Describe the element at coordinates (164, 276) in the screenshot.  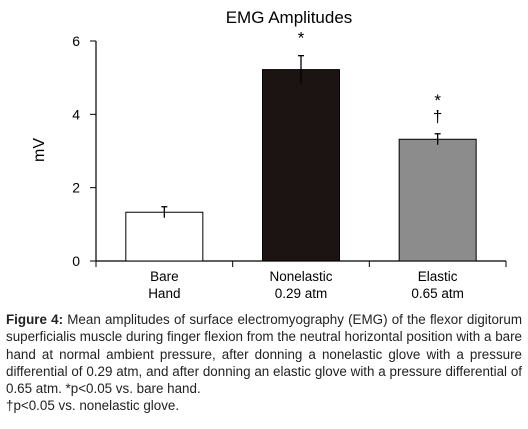
I see `x-tick-label: Bare` at that location.